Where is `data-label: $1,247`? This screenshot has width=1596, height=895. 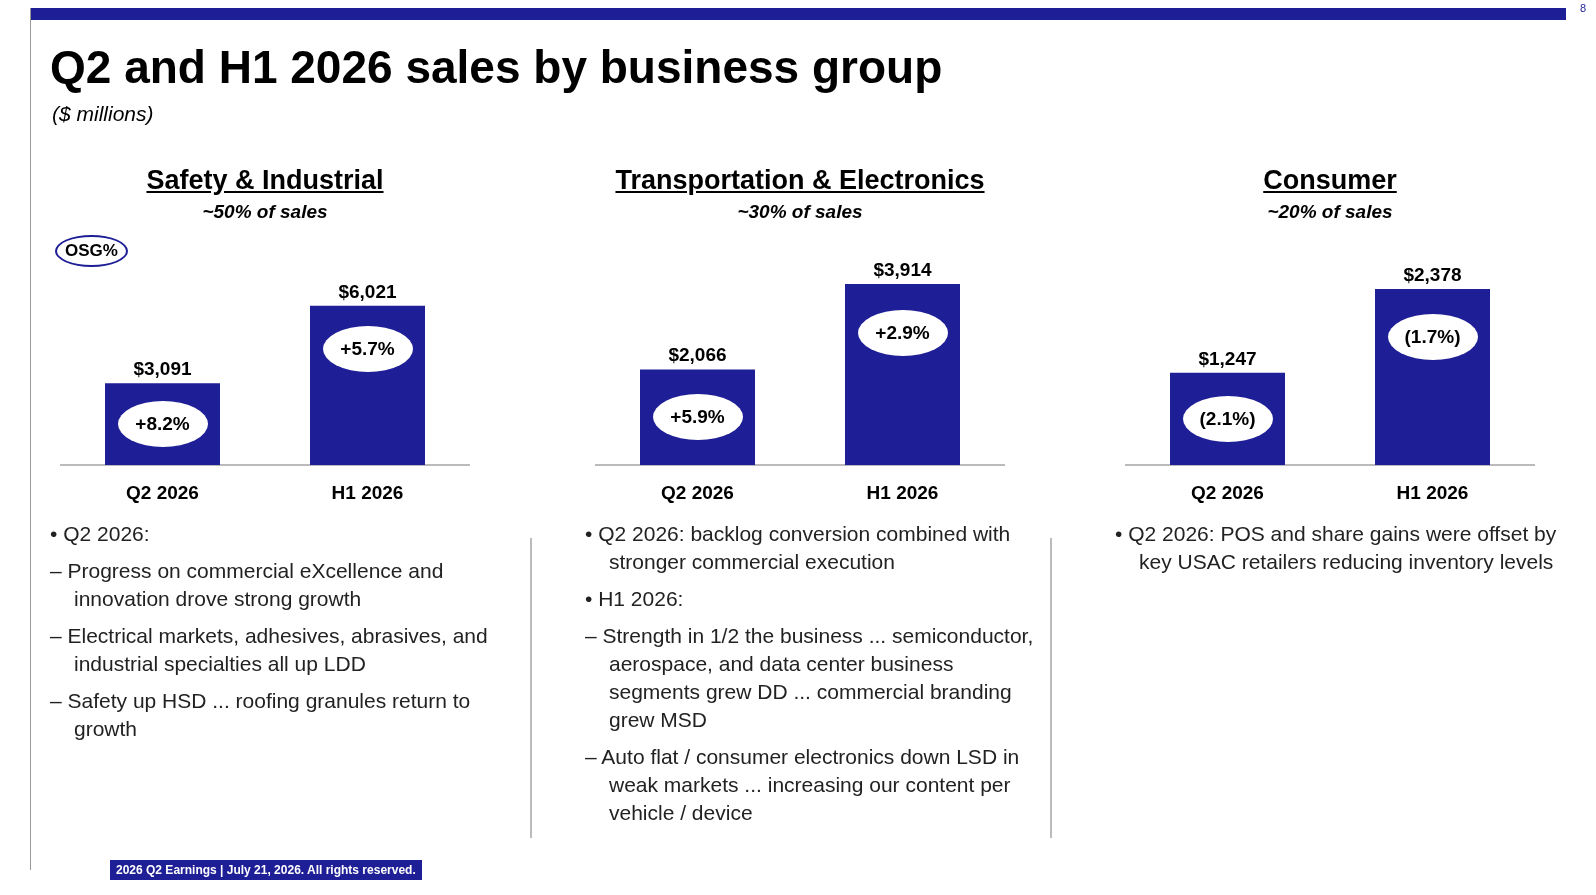
data-label: $1,247 is located at coordinates (1227, 358).